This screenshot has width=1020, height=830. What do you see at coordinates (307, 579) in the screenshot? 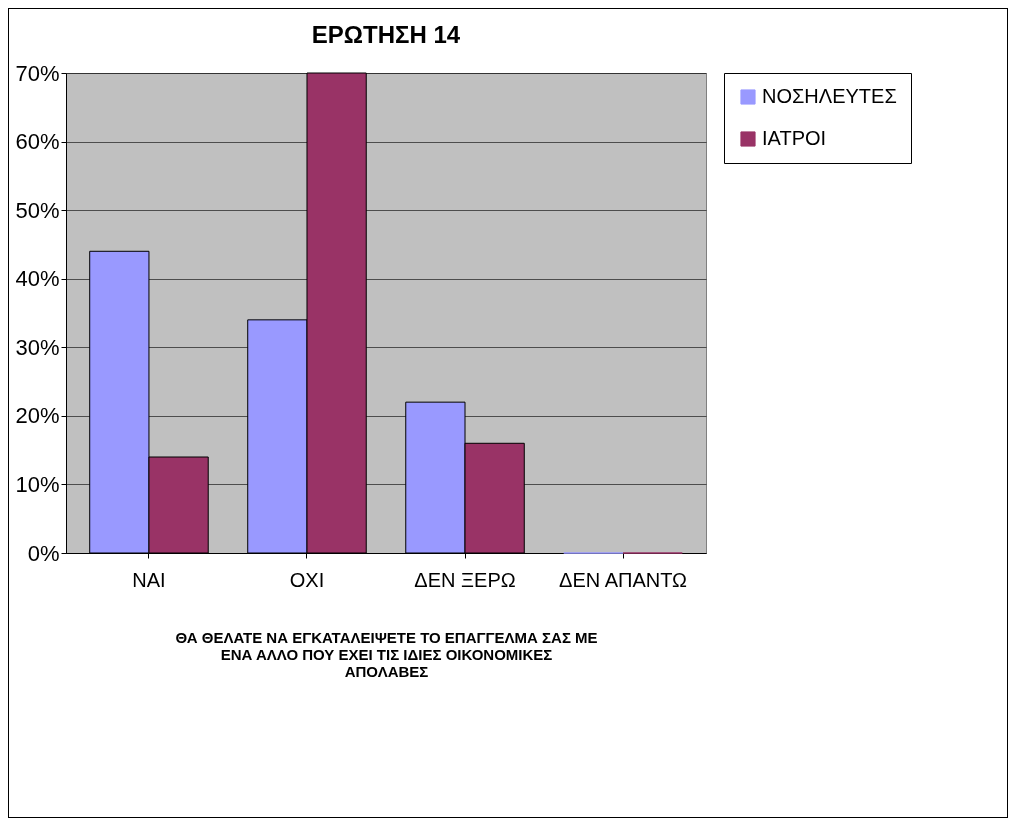
I see `x-tick-label: ΟΧΙ` at bounding box center [307, 579].